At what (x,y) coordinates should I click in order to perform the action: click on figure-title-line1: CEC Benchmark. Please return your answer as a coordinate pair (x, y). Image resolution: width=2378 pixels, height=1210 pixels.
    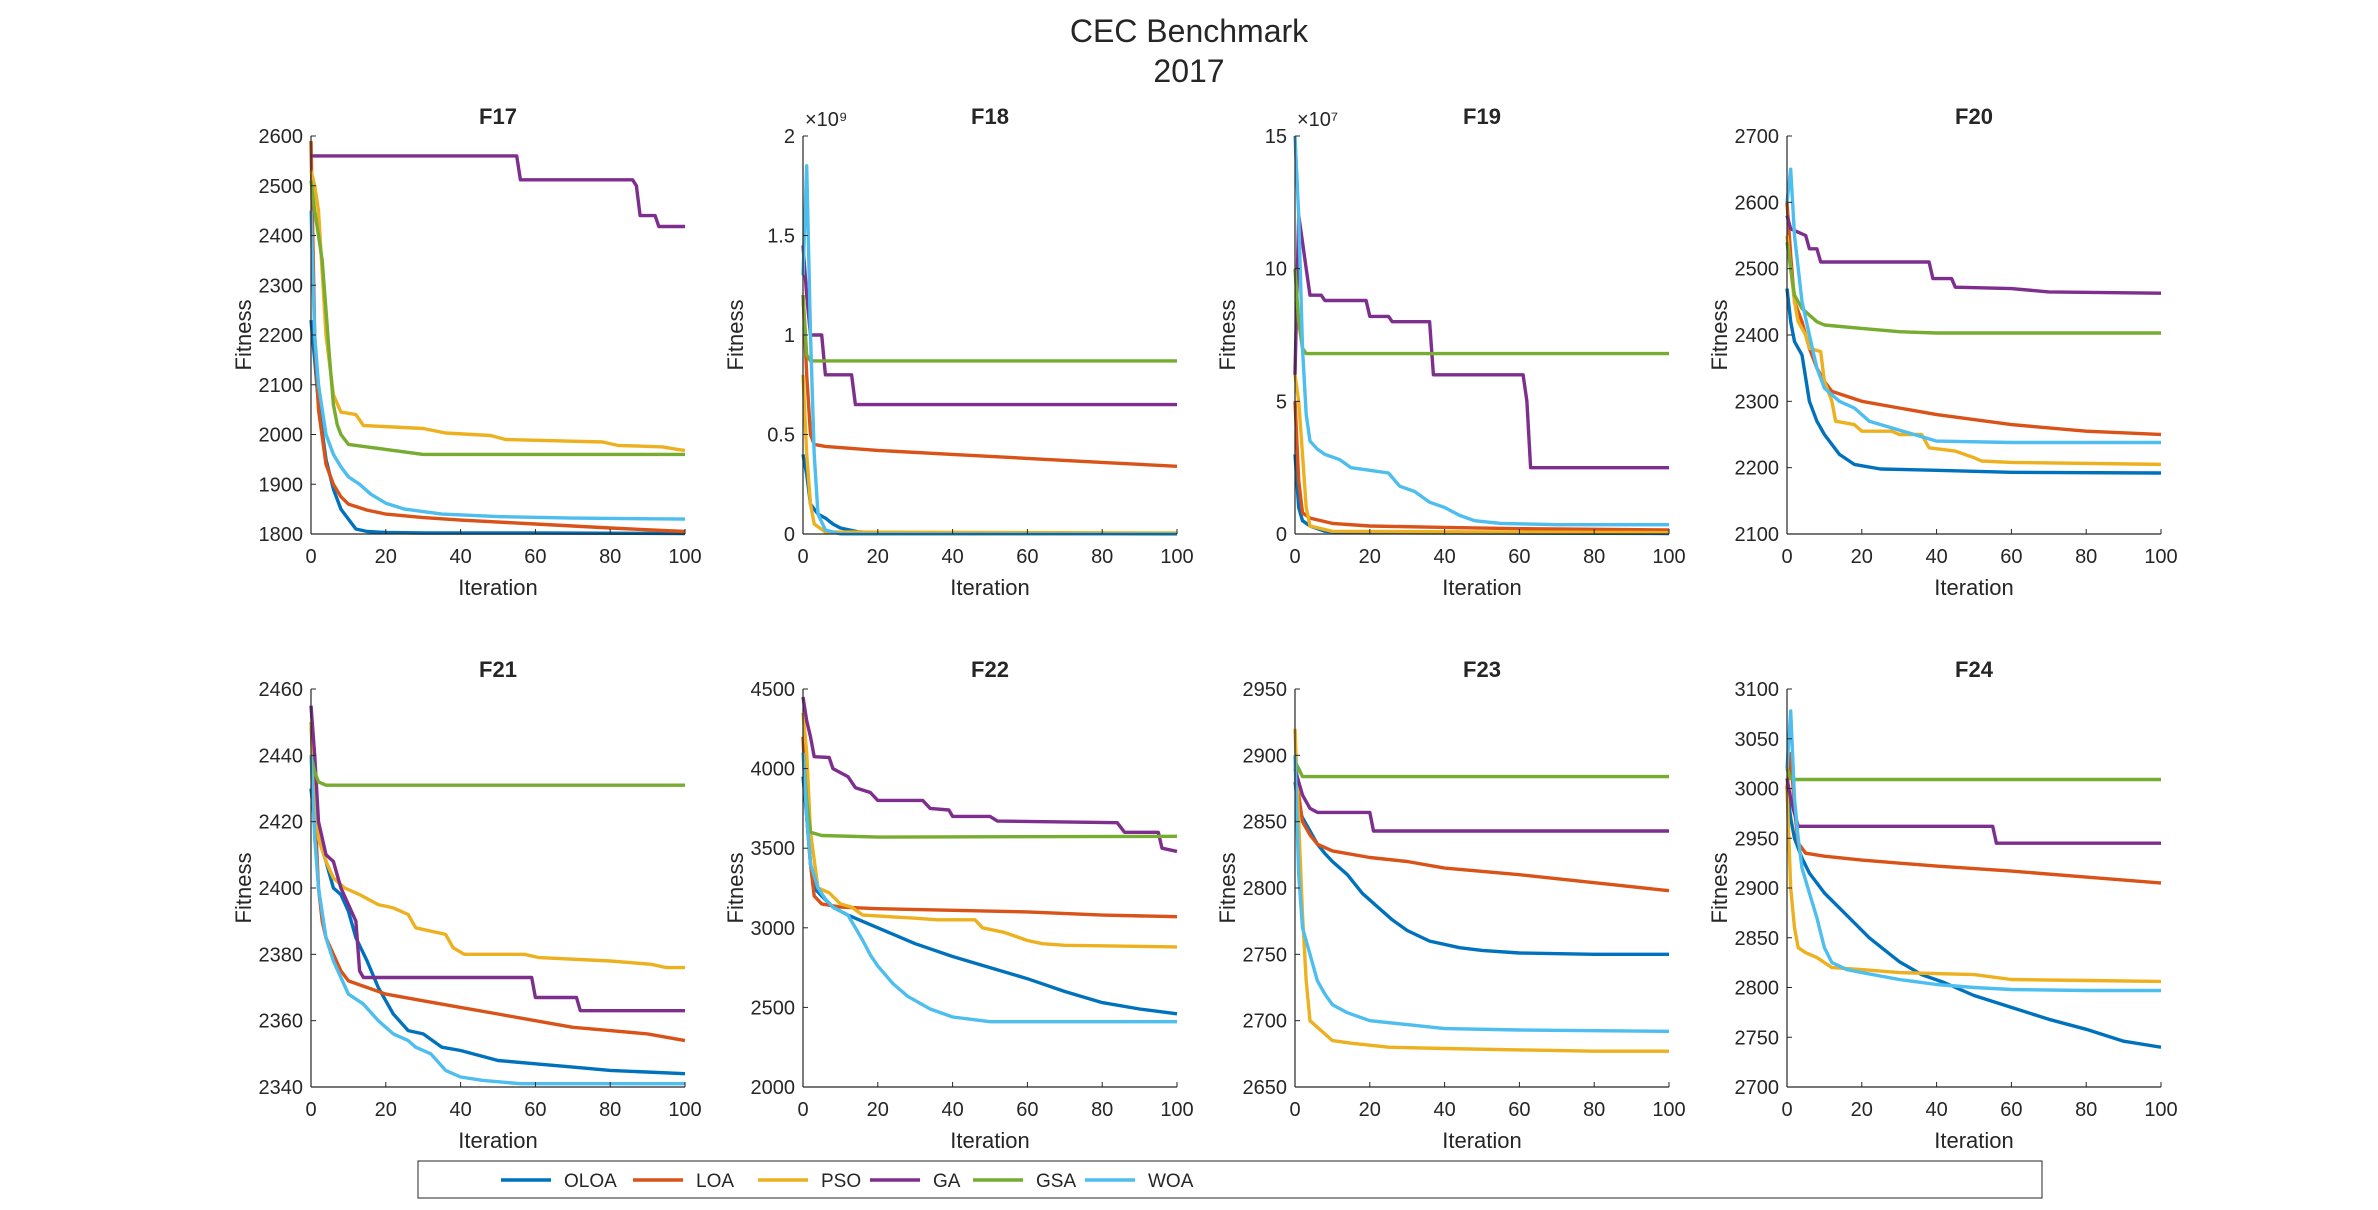
    Looking at the image, I should click on (1189, 31).